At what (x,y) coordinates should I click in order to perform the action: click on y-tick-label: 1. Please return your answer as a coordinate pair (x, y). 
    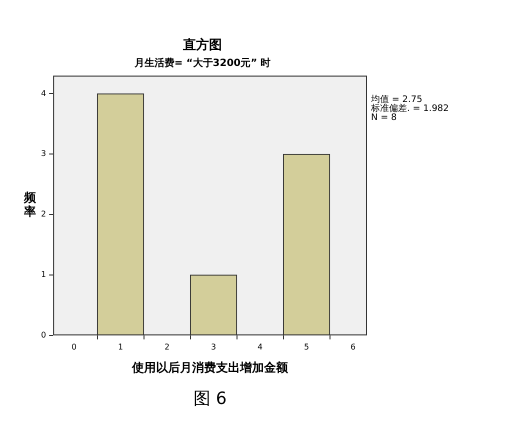
    Looking at the image, I should click on (43, 275).